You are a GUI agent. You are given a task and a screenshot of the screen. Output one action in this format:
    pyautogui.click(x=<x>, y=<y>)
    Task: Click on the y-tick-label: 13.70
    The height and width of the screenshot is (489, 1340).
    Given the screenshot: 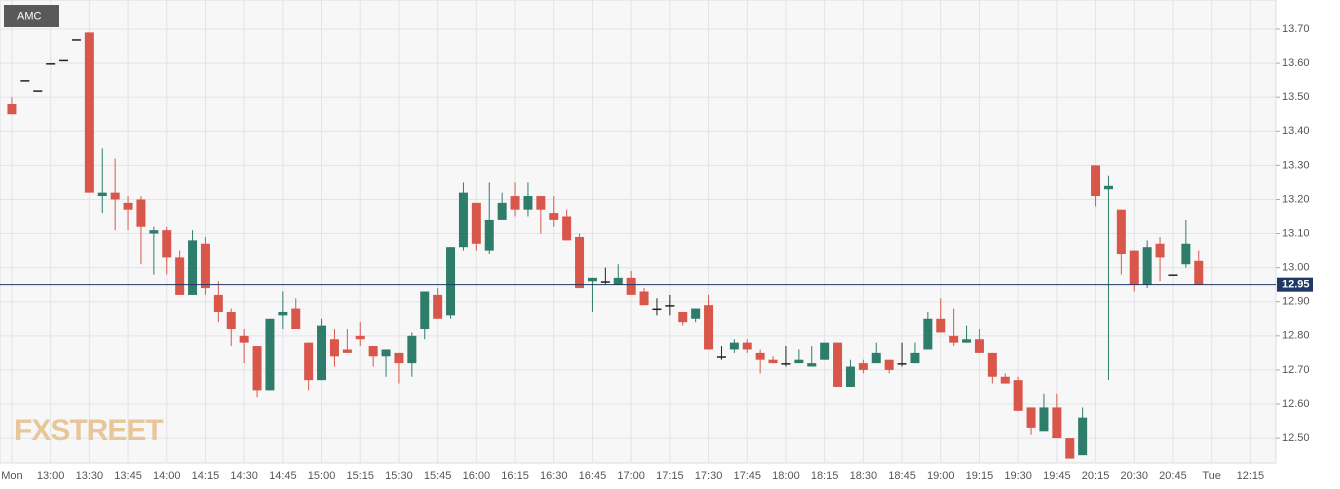 What is the action you would take?
    pyautogui.click(x=1296, y=29)
    